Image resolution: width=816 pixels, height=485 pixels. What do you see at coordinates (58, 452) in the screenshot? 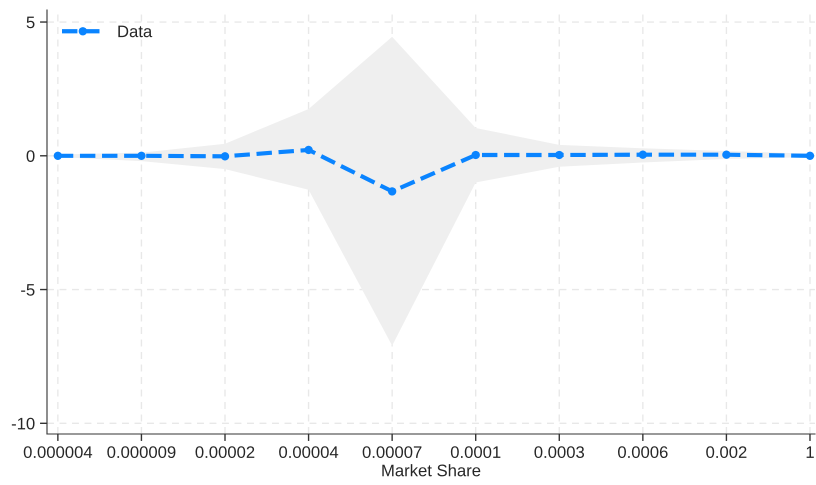
I see `x-tick-label: 0.000004` at bounding box center [58, 452].